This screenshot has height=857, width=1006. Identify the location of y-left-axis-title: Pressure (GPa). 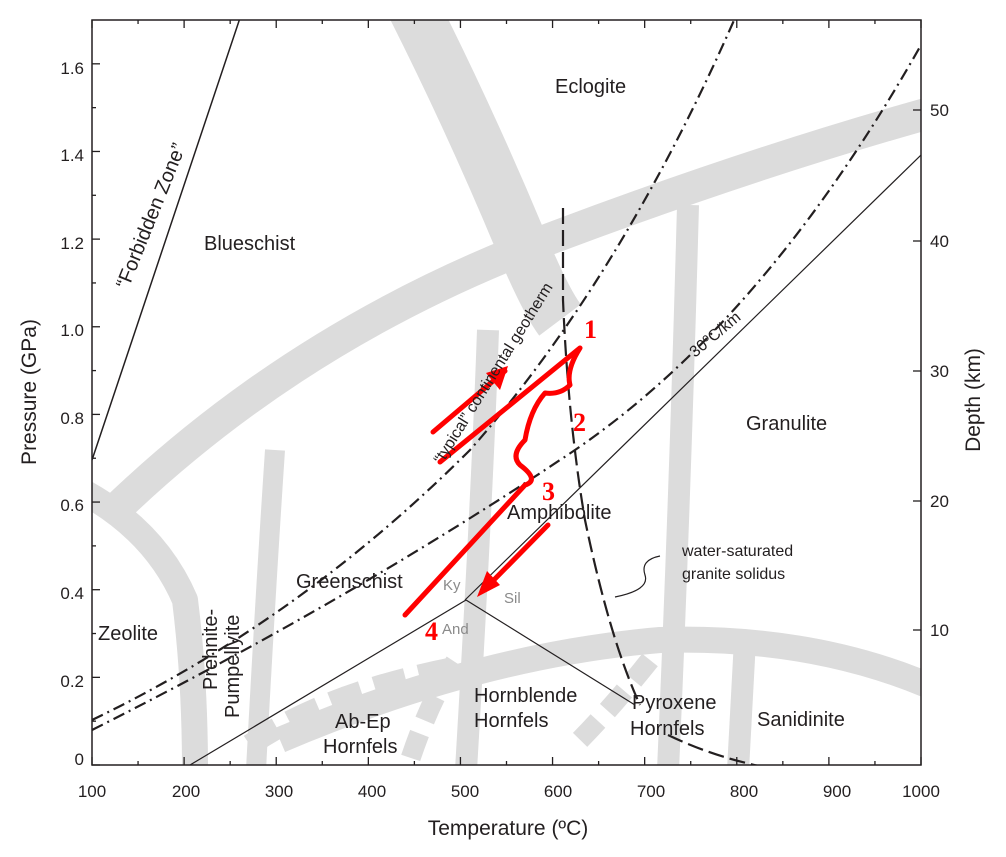
(29, 392).